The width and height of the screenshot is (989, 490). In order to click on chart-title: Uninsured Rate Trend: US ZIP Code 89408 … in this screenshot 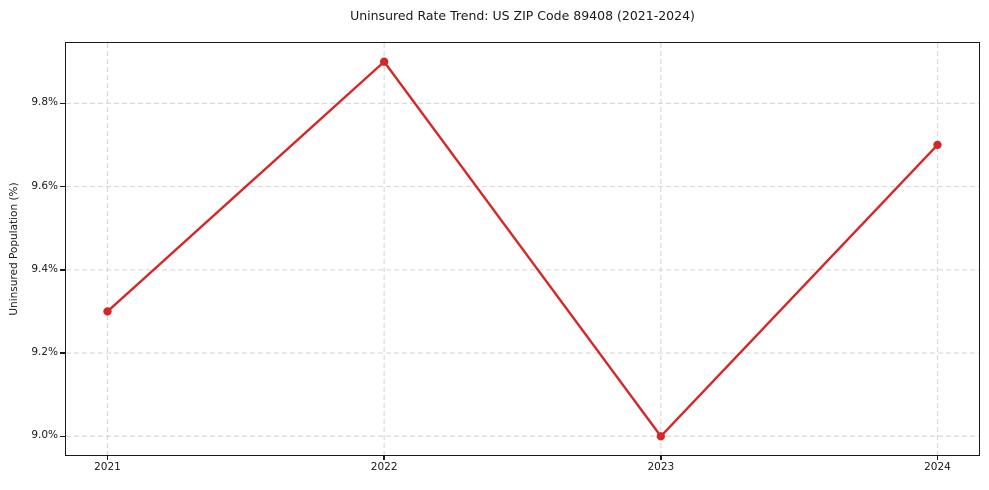, I will do `click(522, 15)`.